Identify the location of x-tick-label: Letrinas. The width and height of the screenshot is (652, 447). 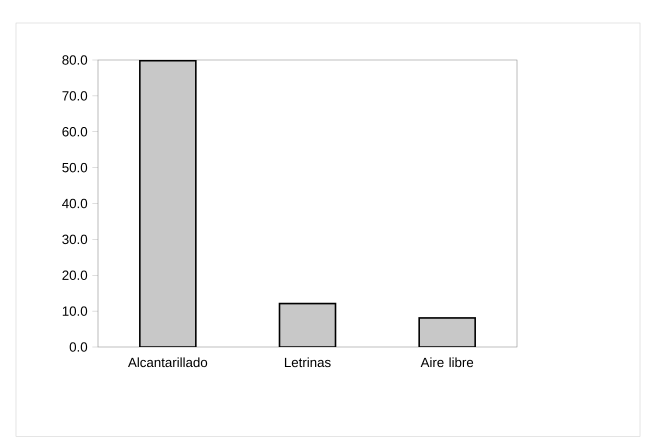
(307, 362).